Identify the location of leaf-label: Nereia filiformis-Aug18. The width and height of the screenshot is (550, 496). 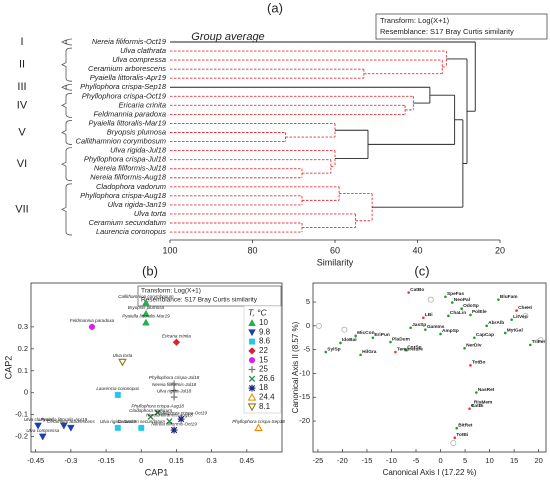
(128, 177).